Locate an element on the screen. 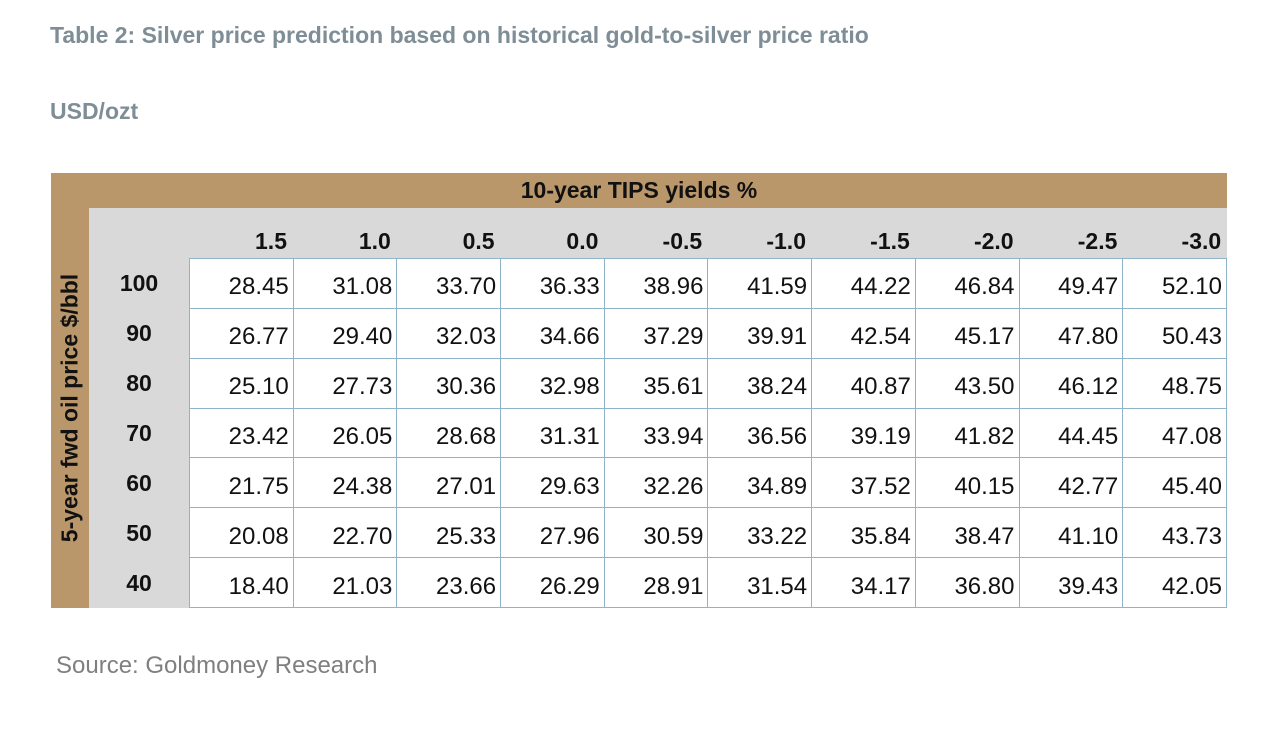 This screenshot has width=1280, height=736. table-cell: 45.40 is located at coordinates (1174, 483).